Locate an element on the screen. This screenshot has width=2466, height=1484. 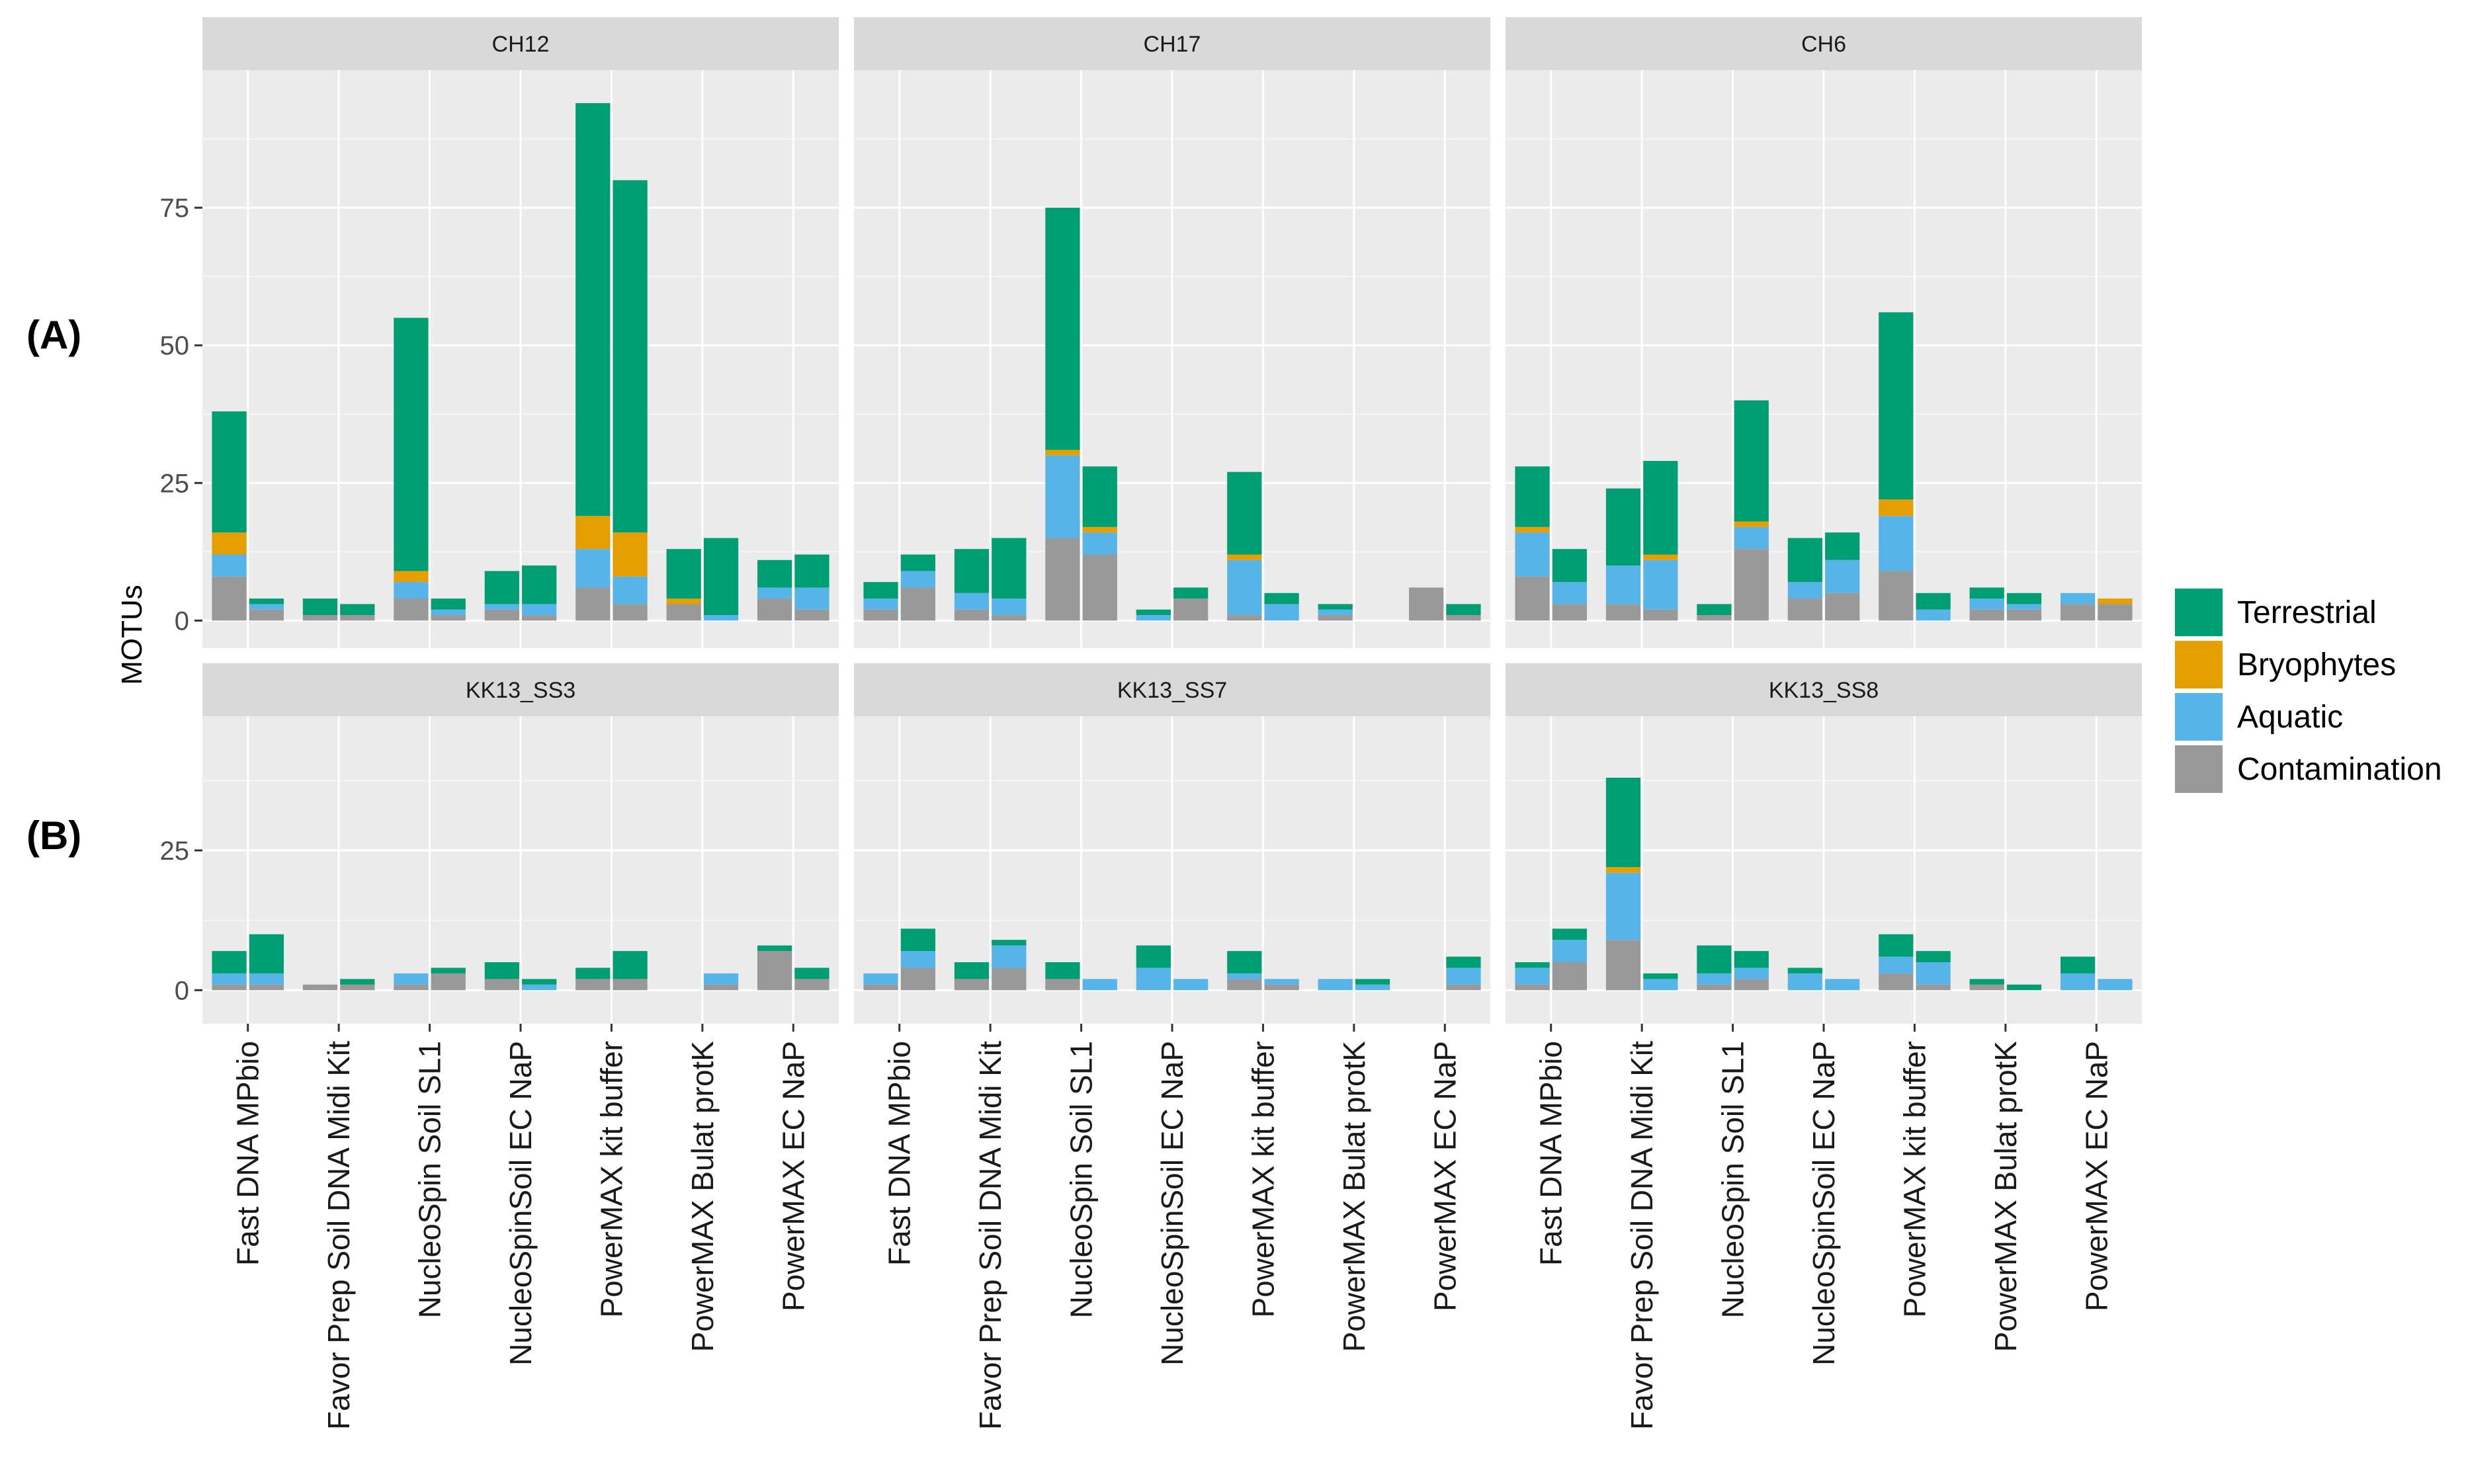
legend-key-terrestrial is located at coordinates (2199, 612).